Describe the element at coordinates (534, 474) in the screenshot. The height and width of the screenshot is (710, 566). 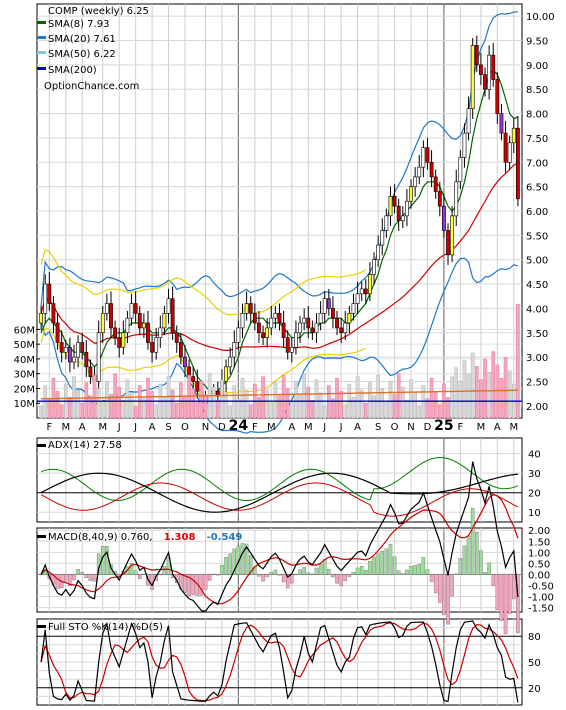
I see `adx-tick-label: 30` at that location.